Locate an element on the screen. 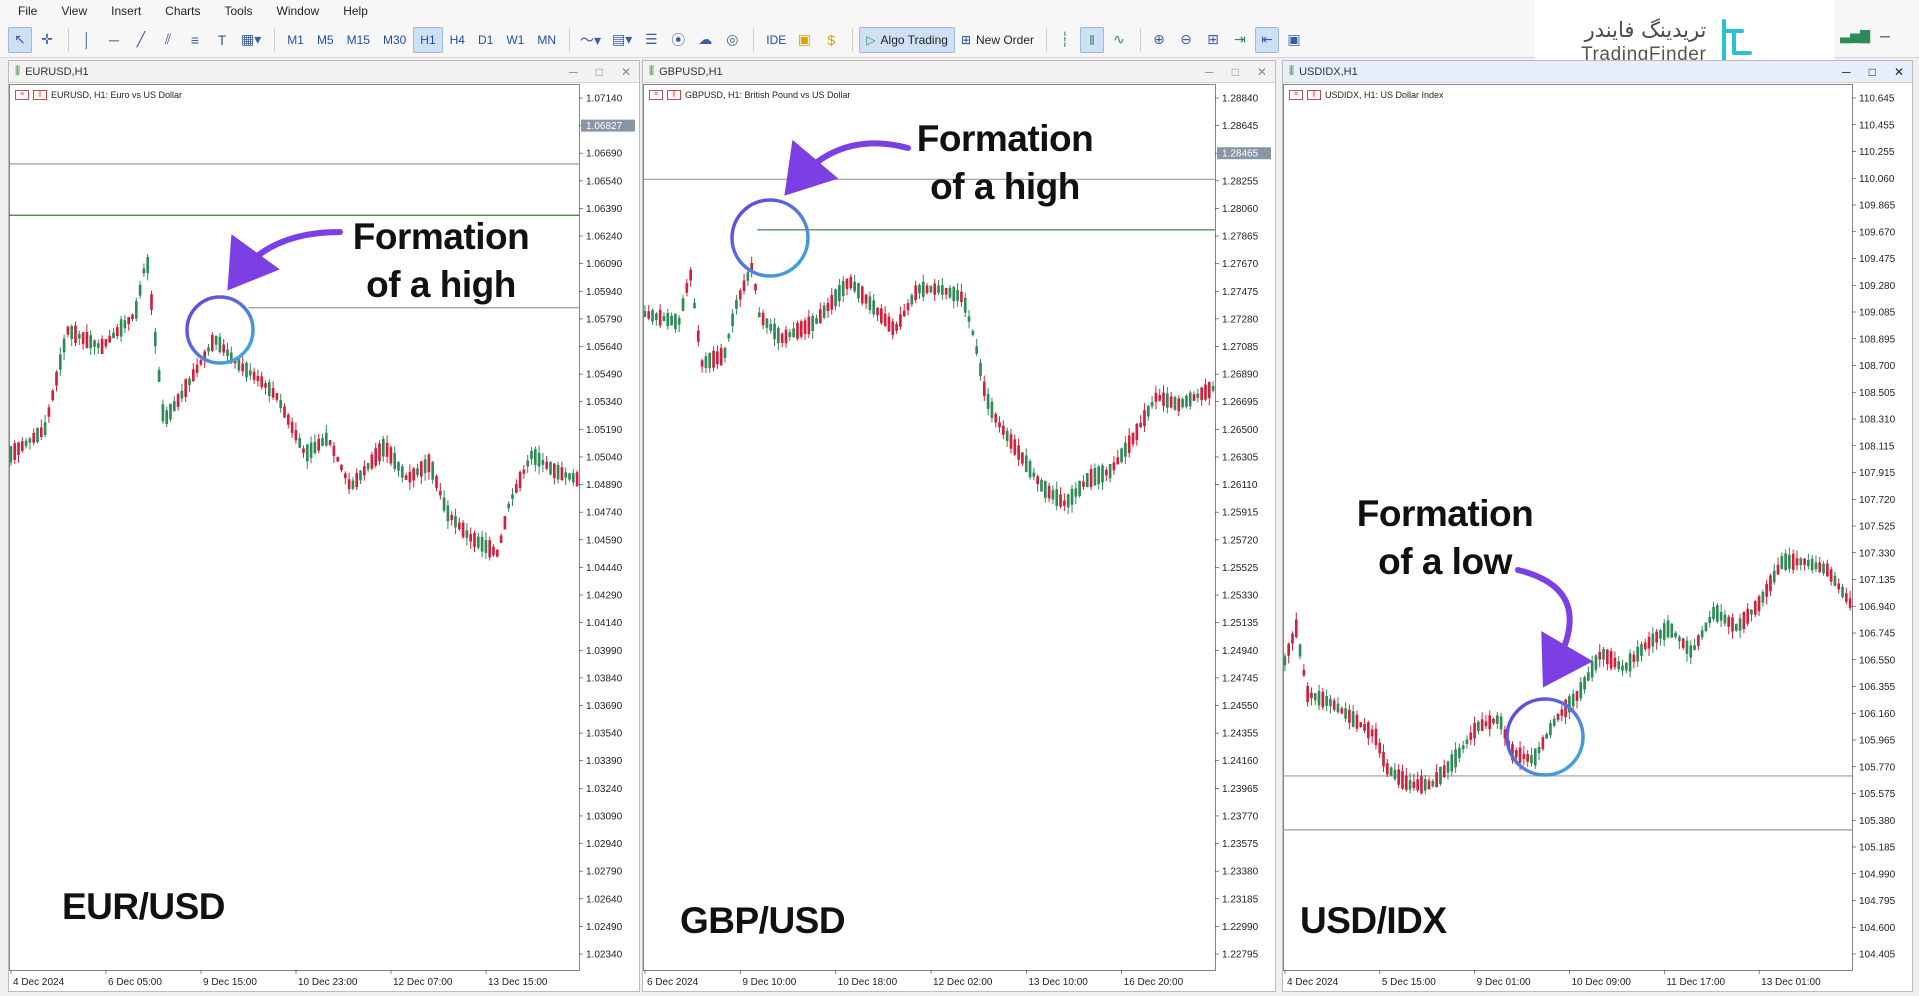 The image size is (1919, 996). timeframe-m15: M15 is located at coordinates (358, 39).